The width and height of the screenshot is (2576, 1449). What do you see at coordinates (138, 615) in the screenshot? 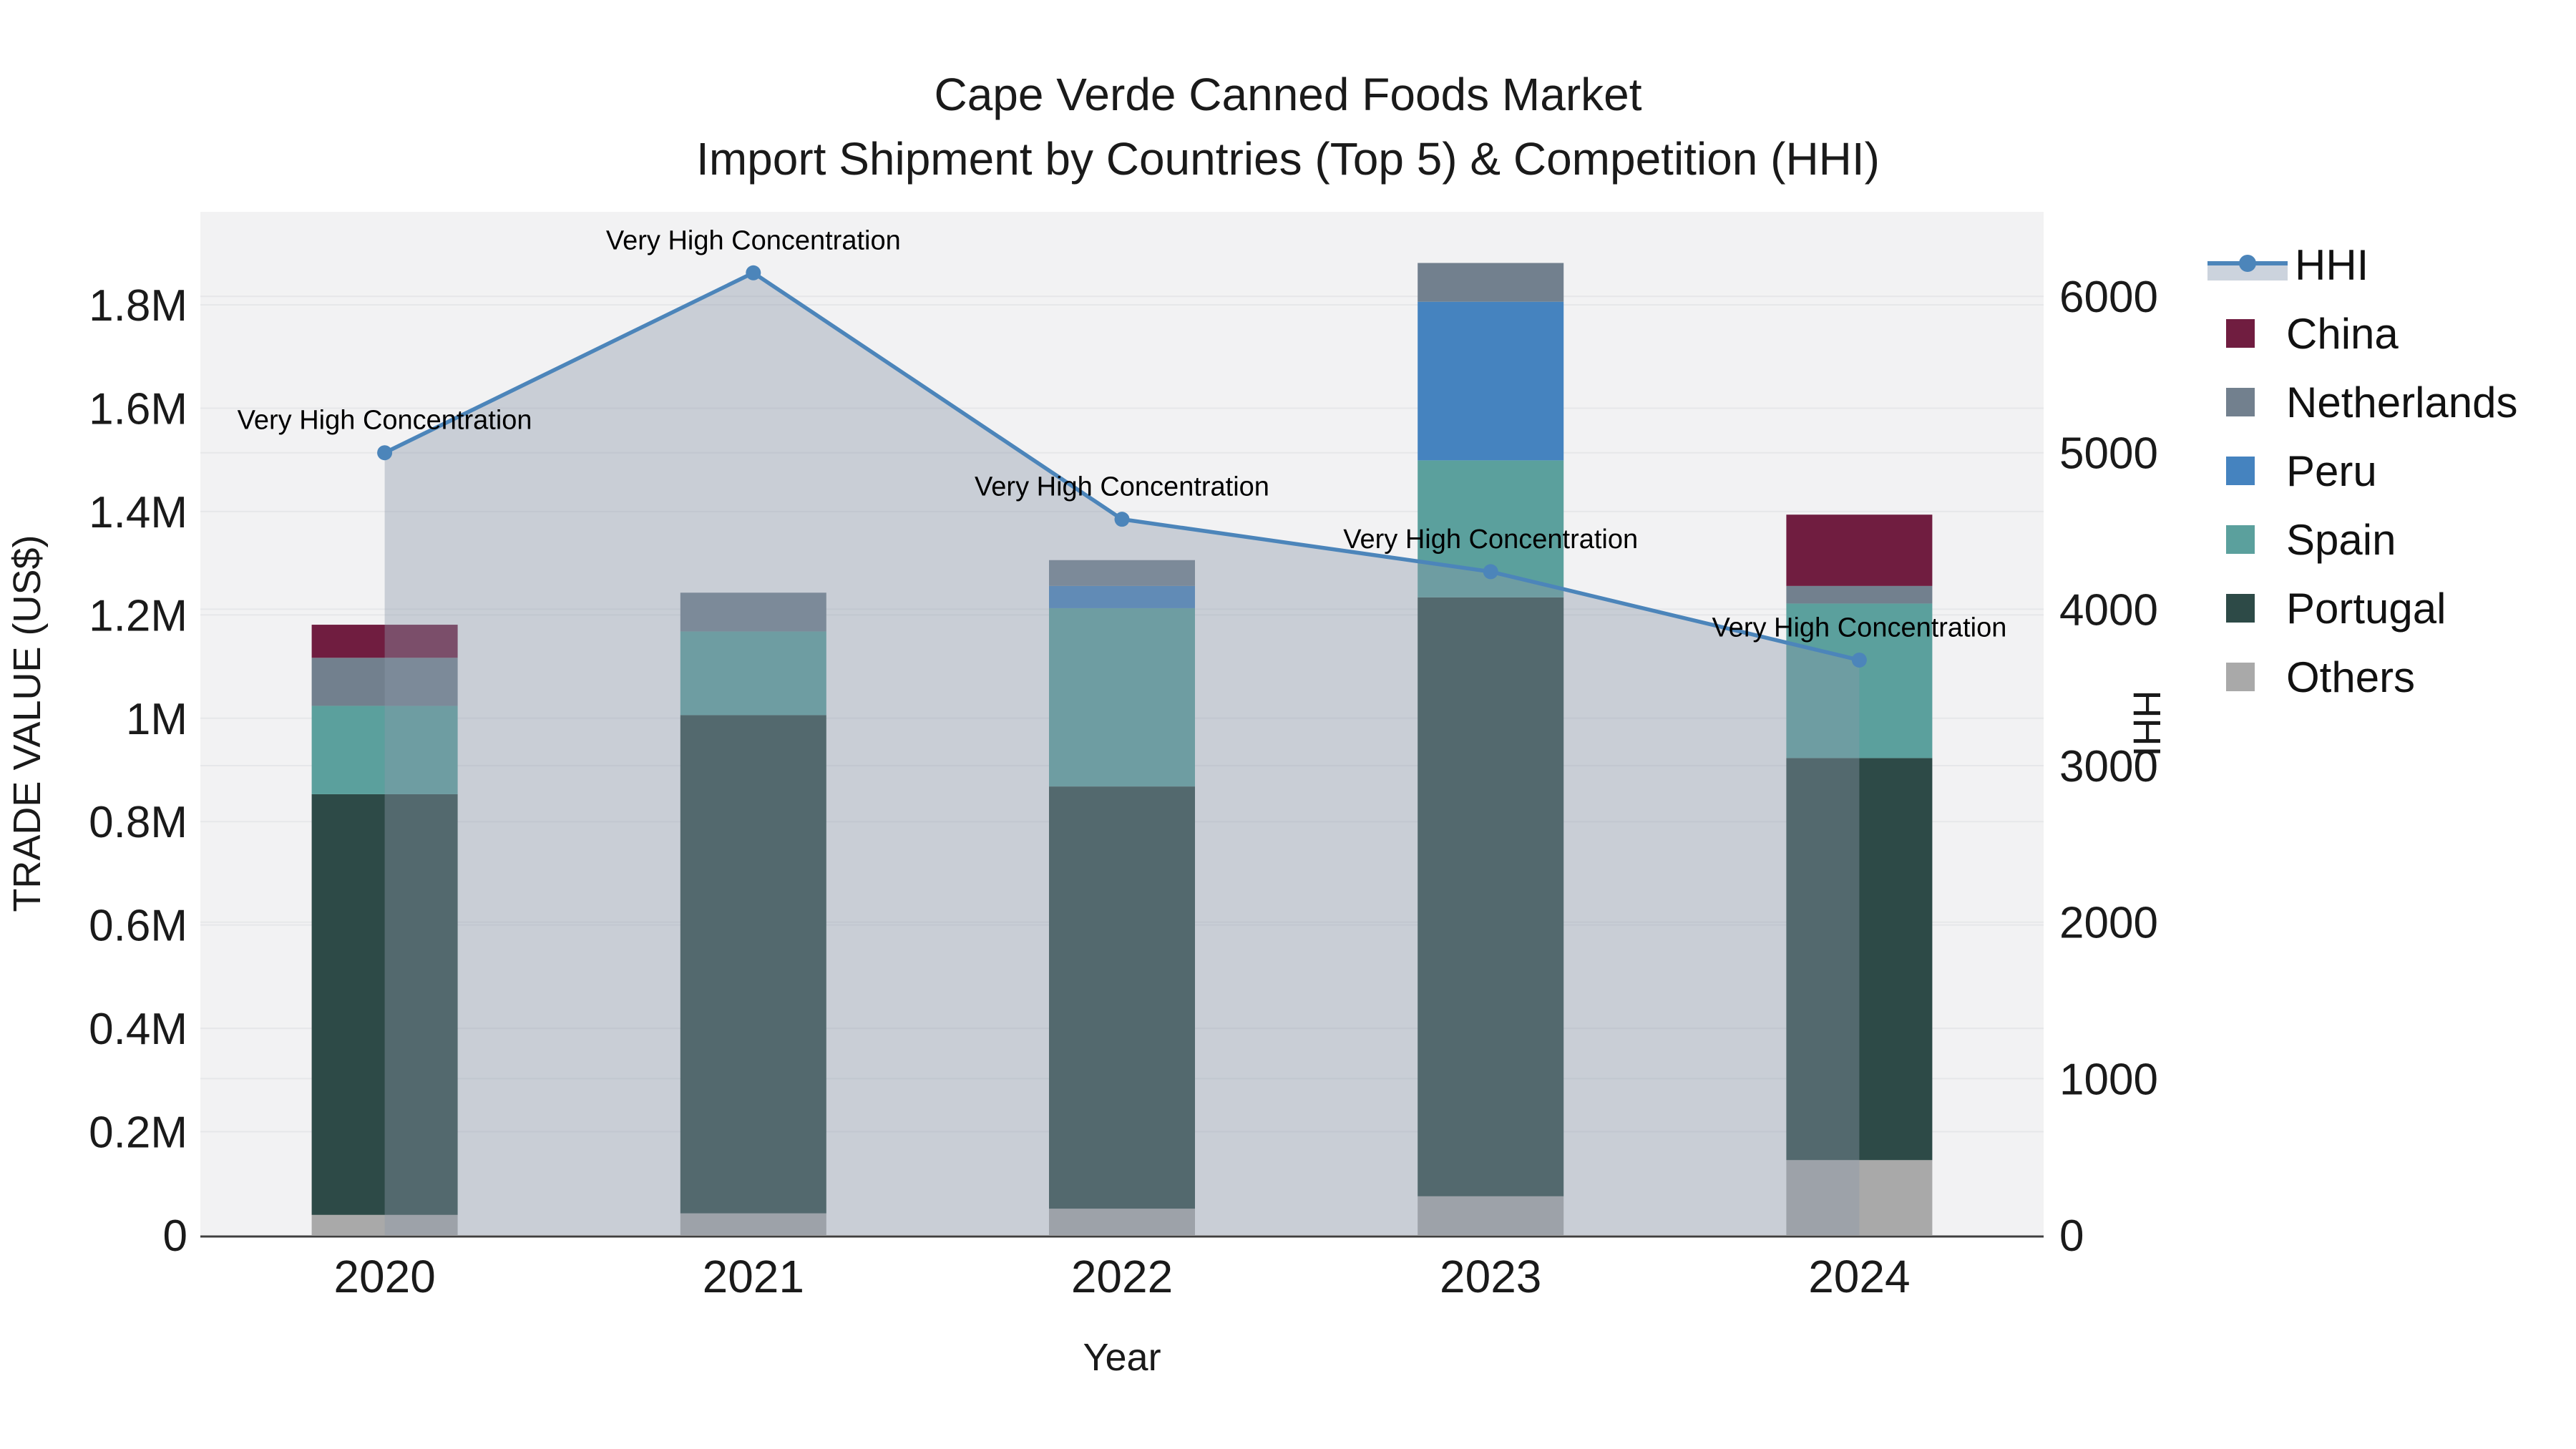
I see `left-tick-label: 1.2M` at bounding box center [138, 615].